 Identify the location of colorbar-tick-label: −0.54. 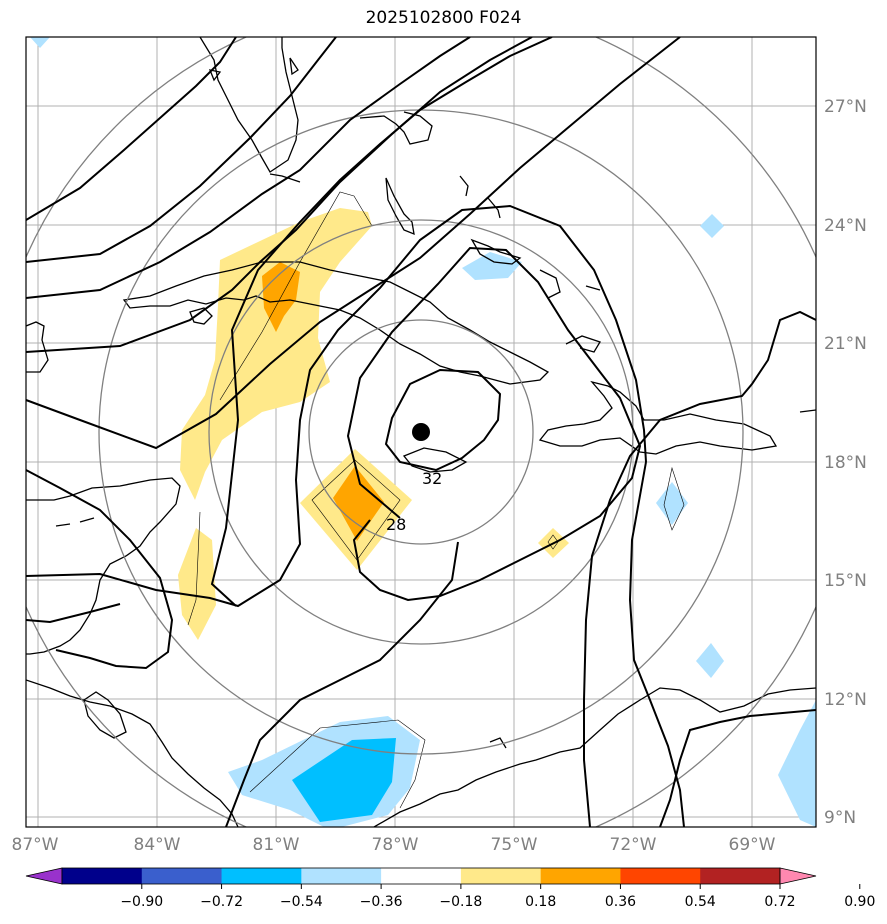
(301, 902).